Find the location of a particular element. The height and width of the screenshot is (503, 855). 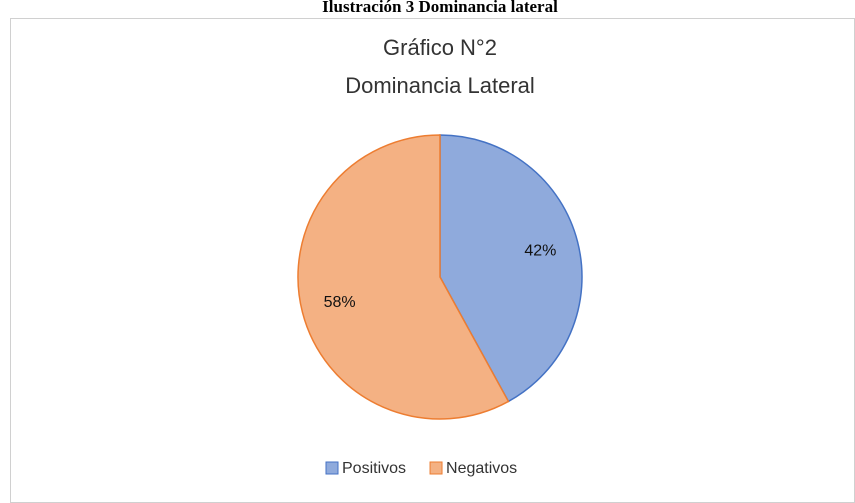

caption: Ilustración 3 Dominancia lateral is located at coordinates (440, 8).